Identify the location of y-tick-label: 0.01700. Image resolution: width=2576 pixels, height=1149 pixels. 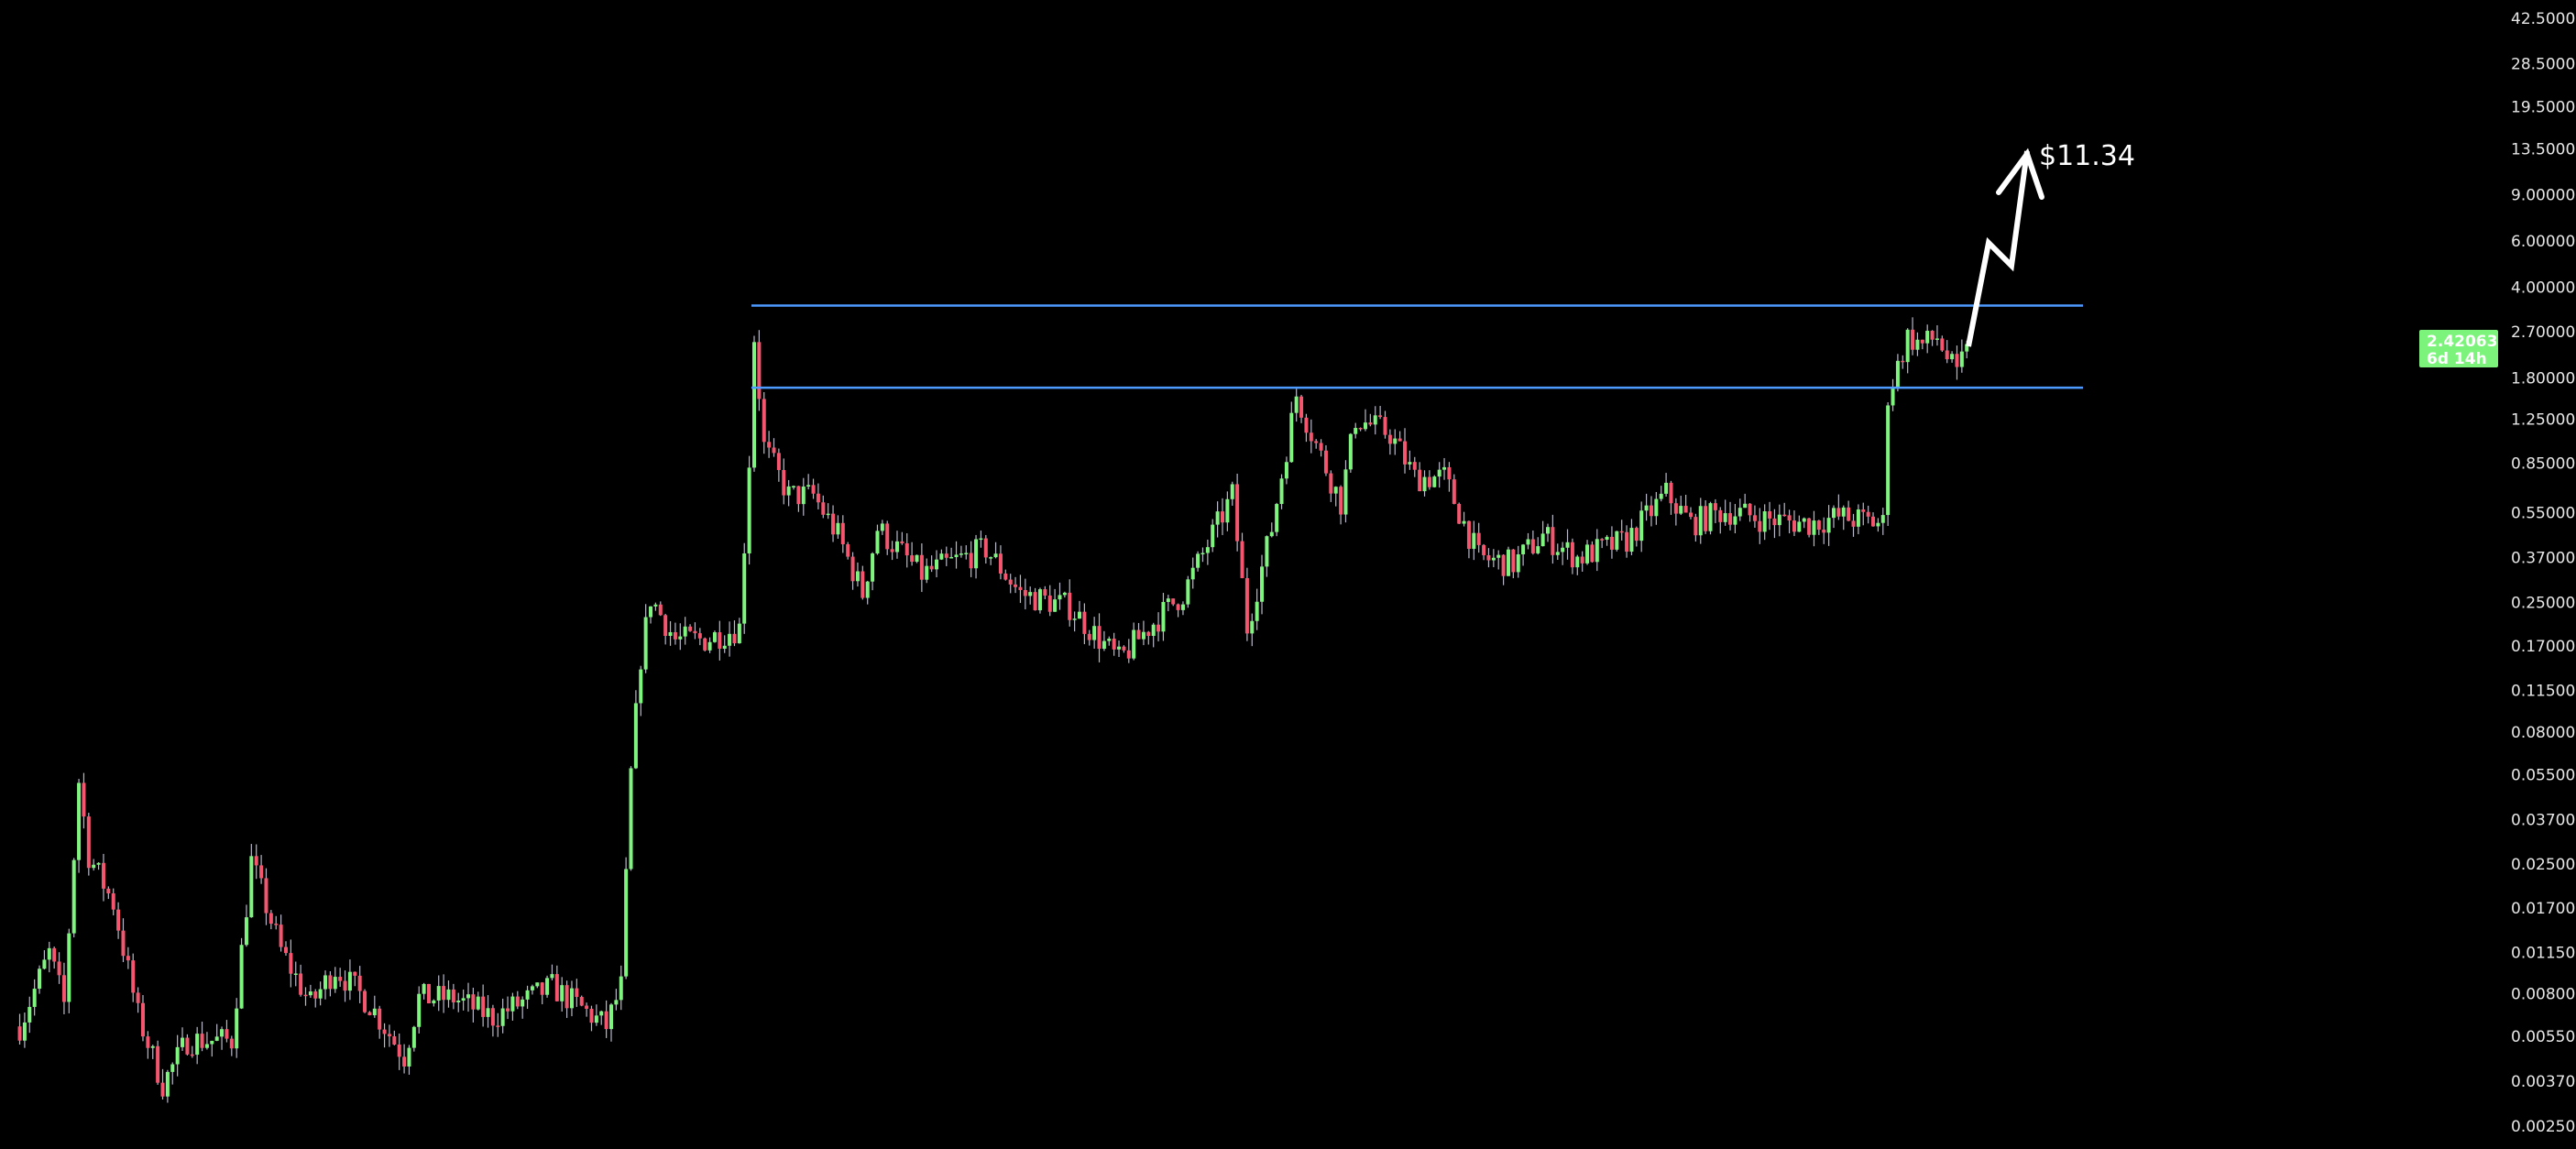
(2543, 909).